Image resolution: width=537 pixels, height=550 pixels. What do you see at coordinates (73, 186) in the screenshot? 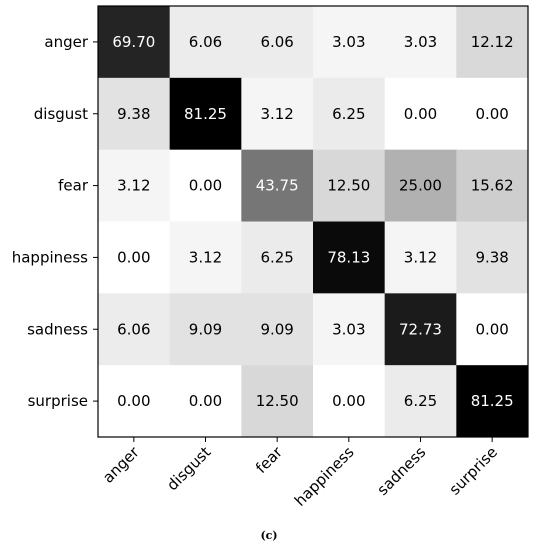
I see `y-tick-label: fear` at bounding box center [73, 186].